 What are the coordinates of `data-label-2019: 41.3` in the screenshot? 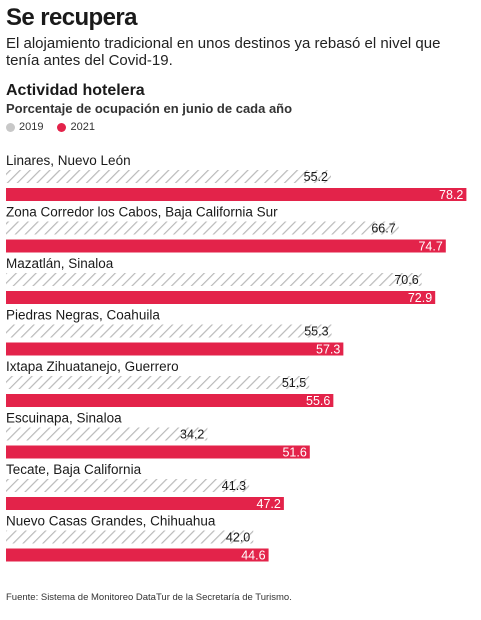 It's located at (234, 486).